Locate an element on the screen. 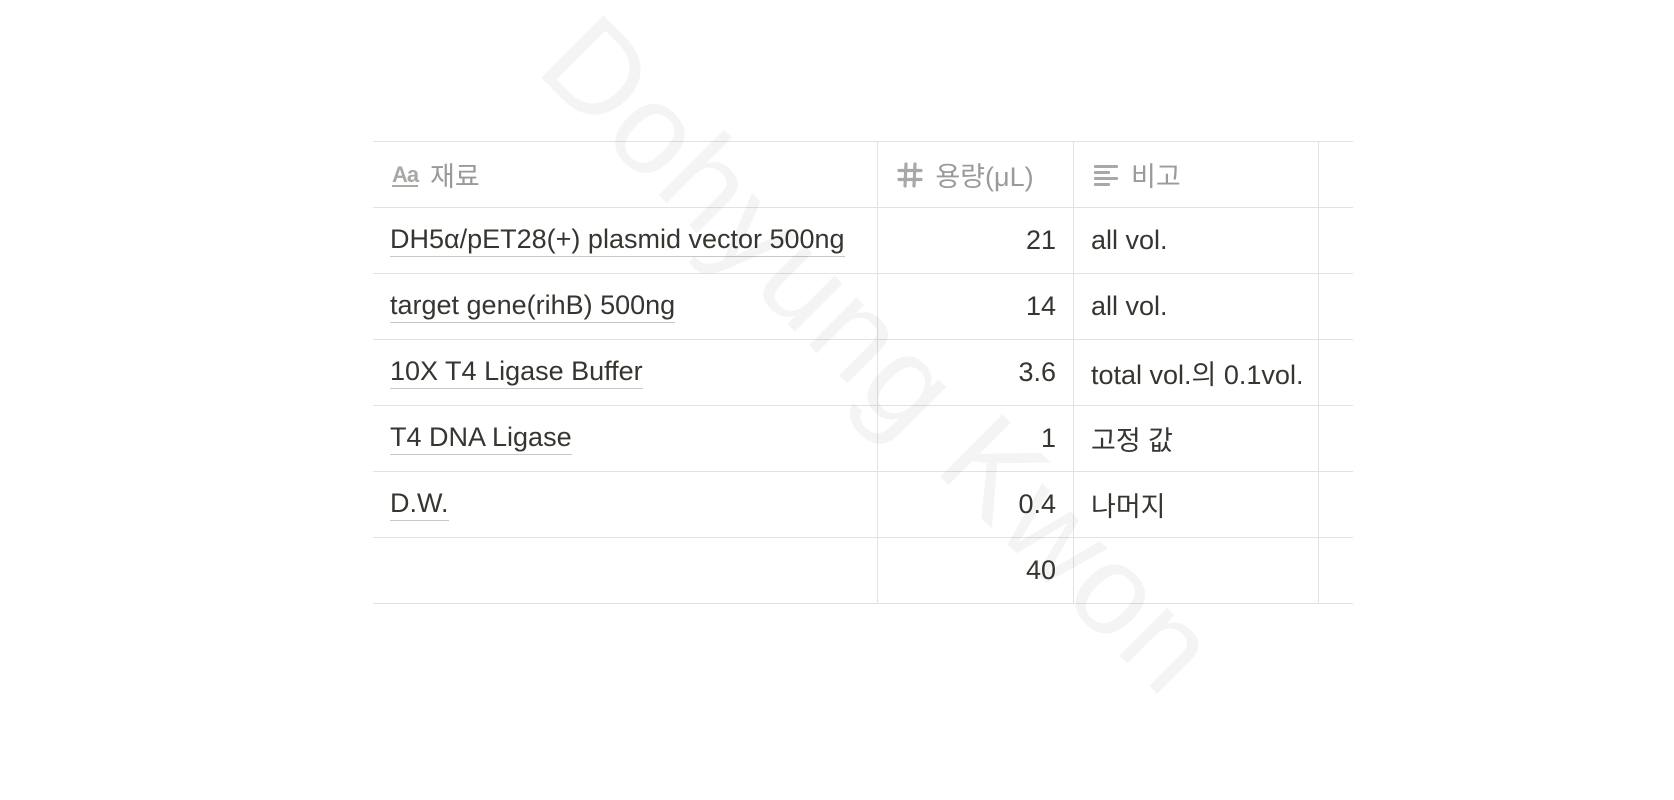  page-link: target gene(rihB) 500ng is located at coordinates (533, 306).